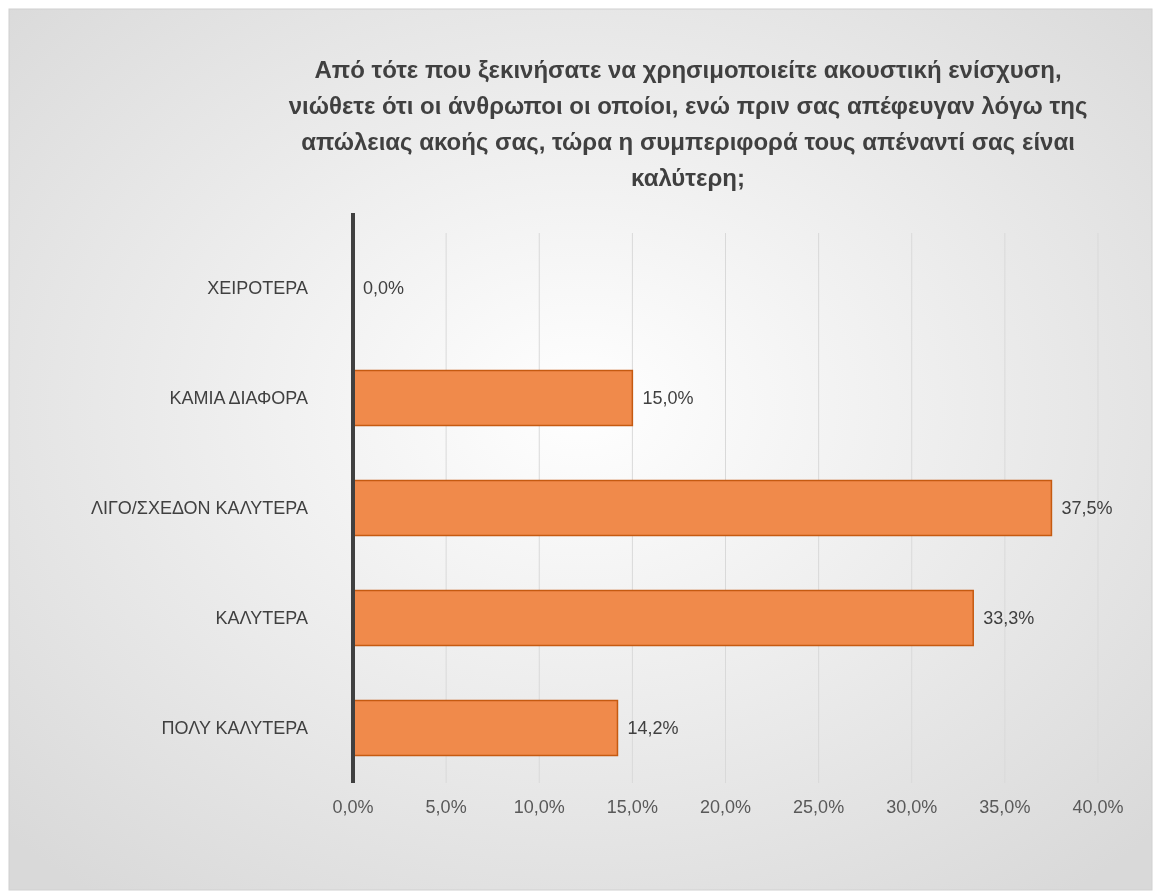 This screenshot has height=891, width=1153. I want to click on x-tick-label: 5,0%, so click(446, 807).